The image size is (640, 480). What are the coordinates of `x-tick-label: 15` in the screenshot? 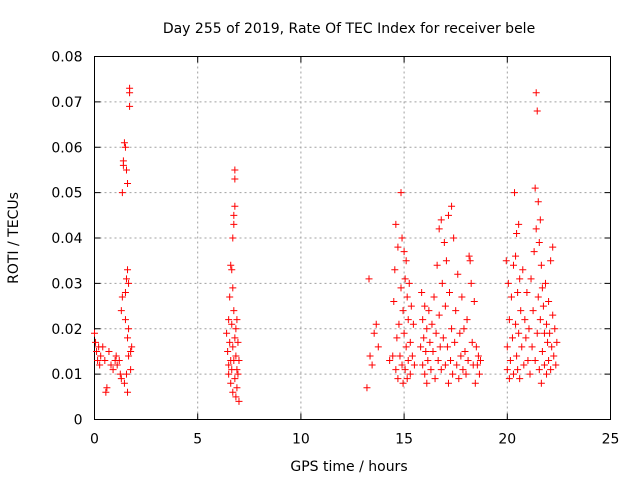 It's located at (404, 440).